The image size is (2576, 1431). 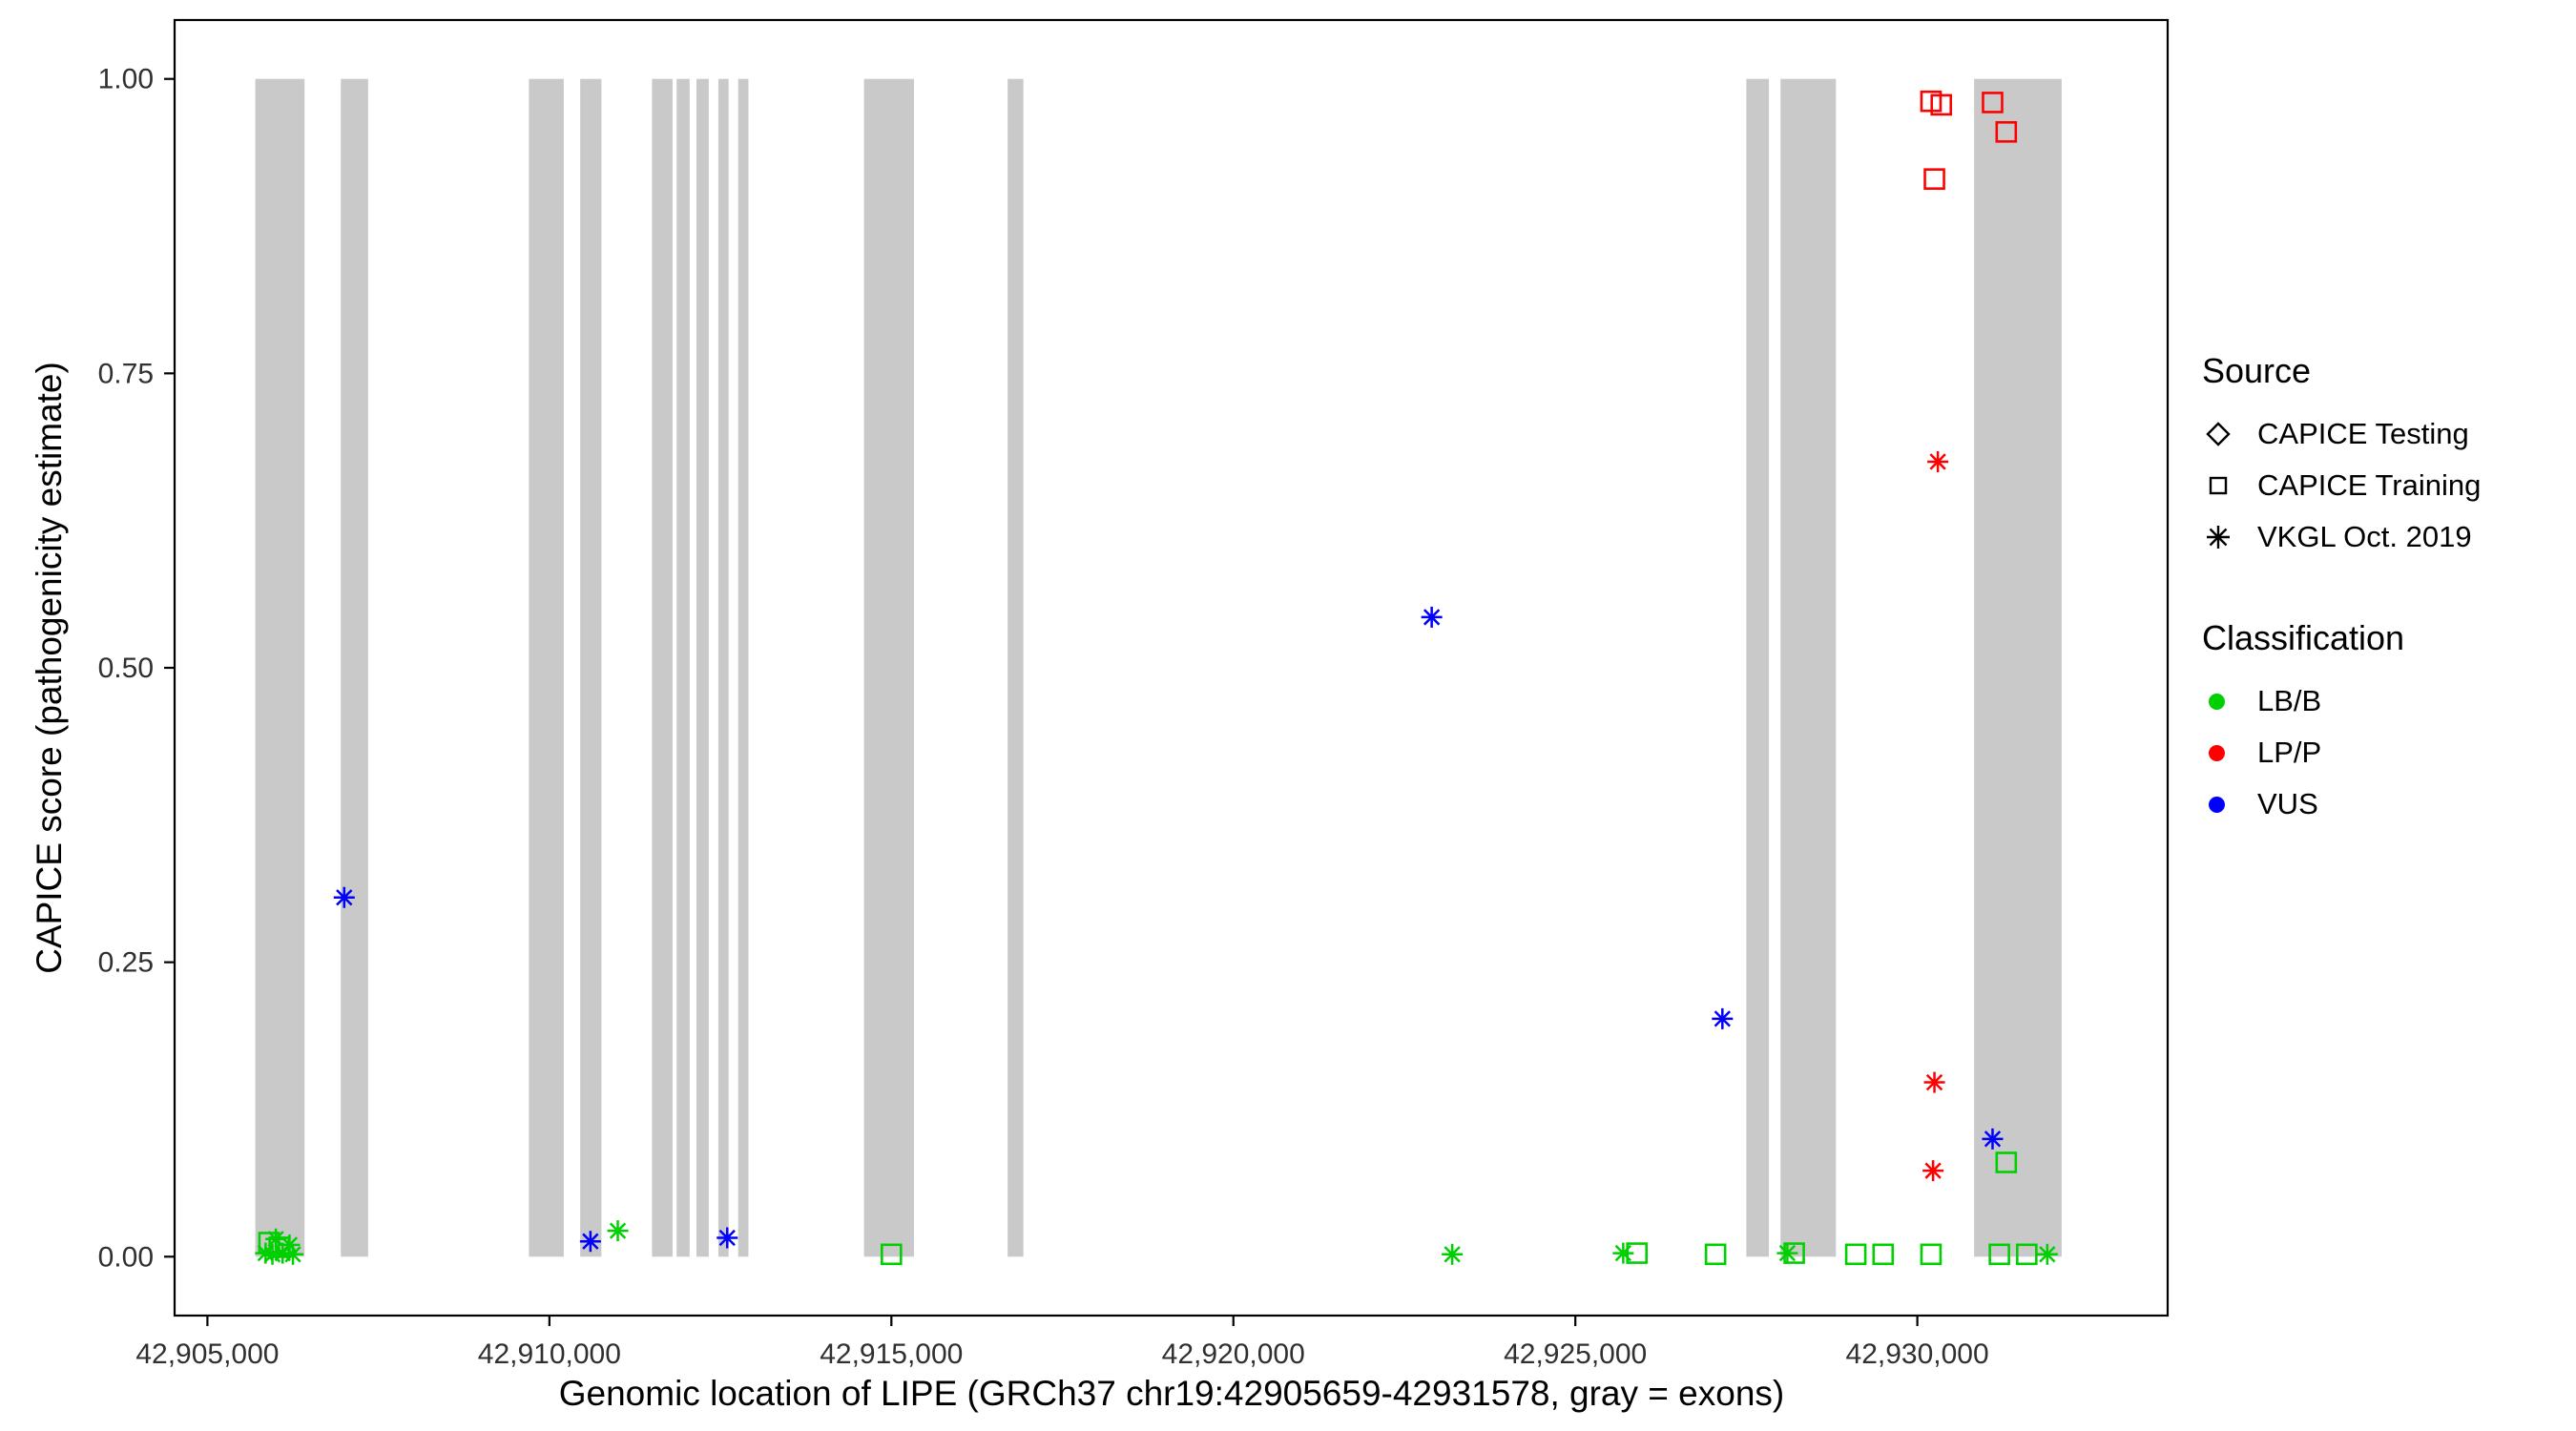 What do you see at coordinates (2223, 804) in the screenshot?
I see `blue-dot-icon` at bounding box center [2223, 804].